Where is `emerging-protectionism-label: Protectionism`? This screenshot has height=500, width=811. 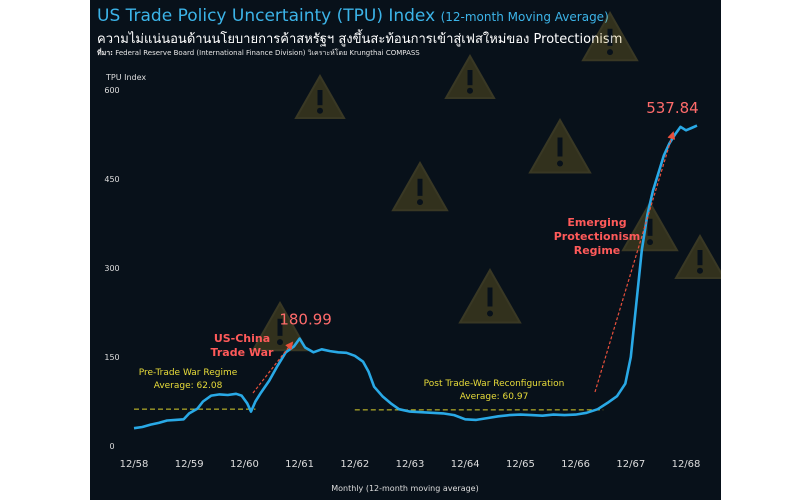
emerging-protectionism-label: Protectionism is located at coordinates (597, 236).